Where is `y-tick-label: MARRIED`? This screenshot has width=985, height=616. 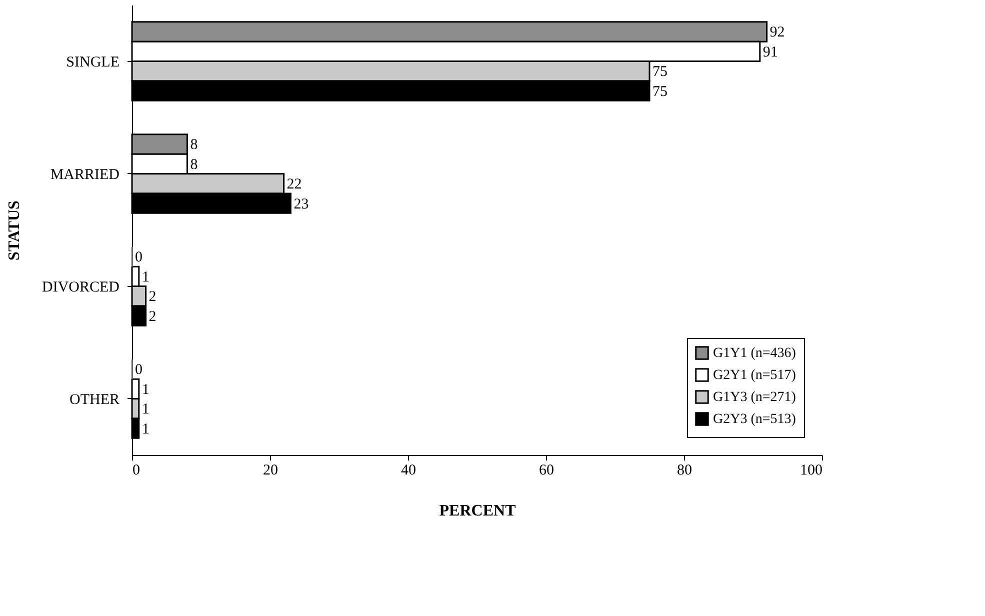
y-tick-label: MARRIED is located at coordinates (85, 174).